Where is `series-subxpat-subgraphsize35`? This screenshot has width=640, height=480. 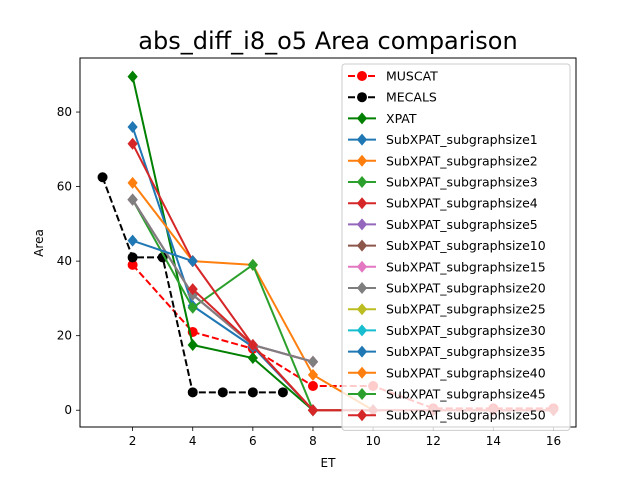
series-subxpat-subgraphsize35 is located at coordinates (162, 251).